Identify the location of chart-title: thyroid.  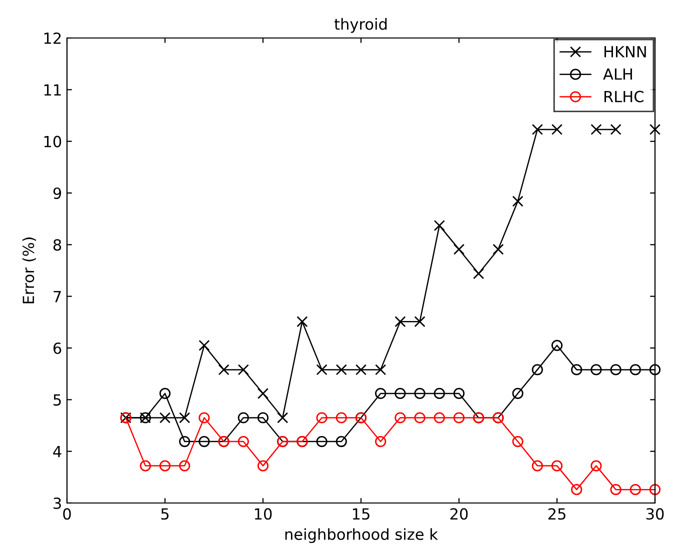
(360, 25).